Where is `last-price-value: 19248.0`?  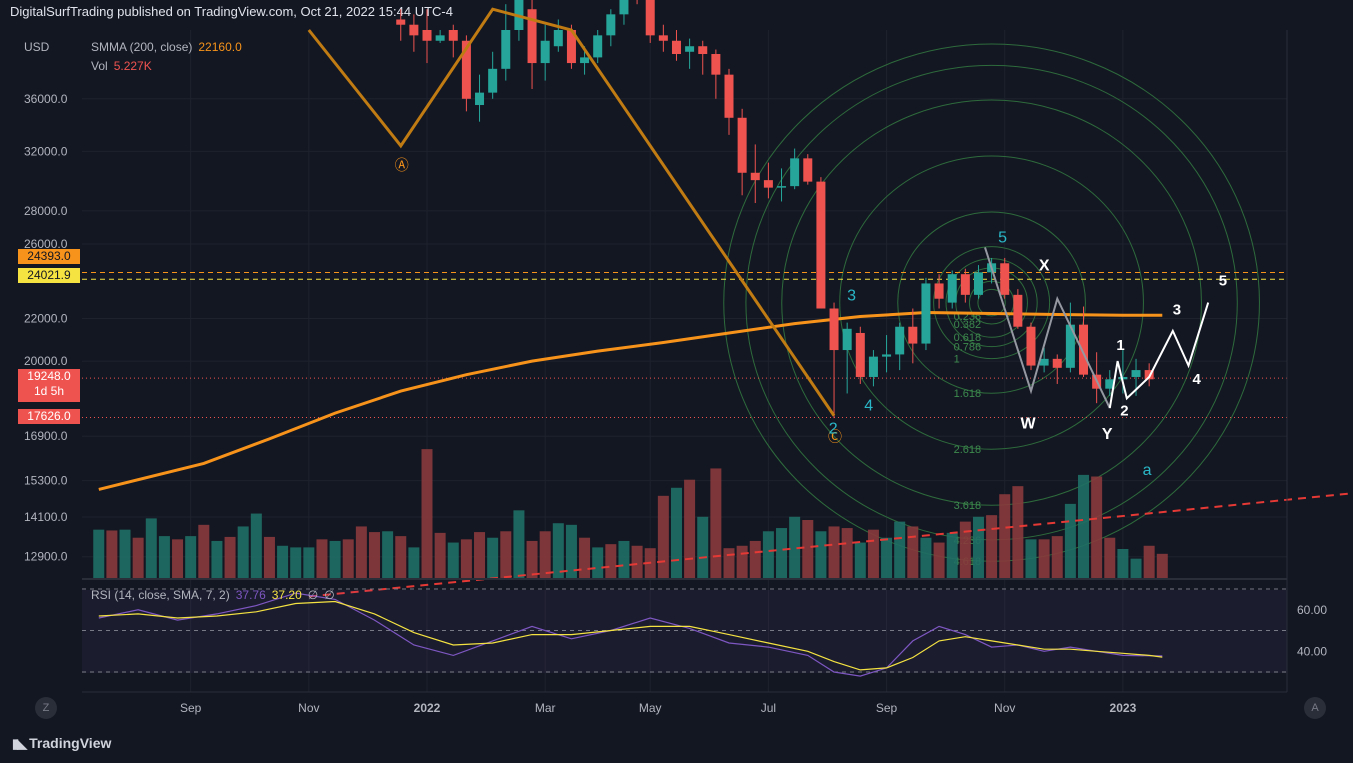 last-price-value: 19248.0 is located at coordinates (49, 376).